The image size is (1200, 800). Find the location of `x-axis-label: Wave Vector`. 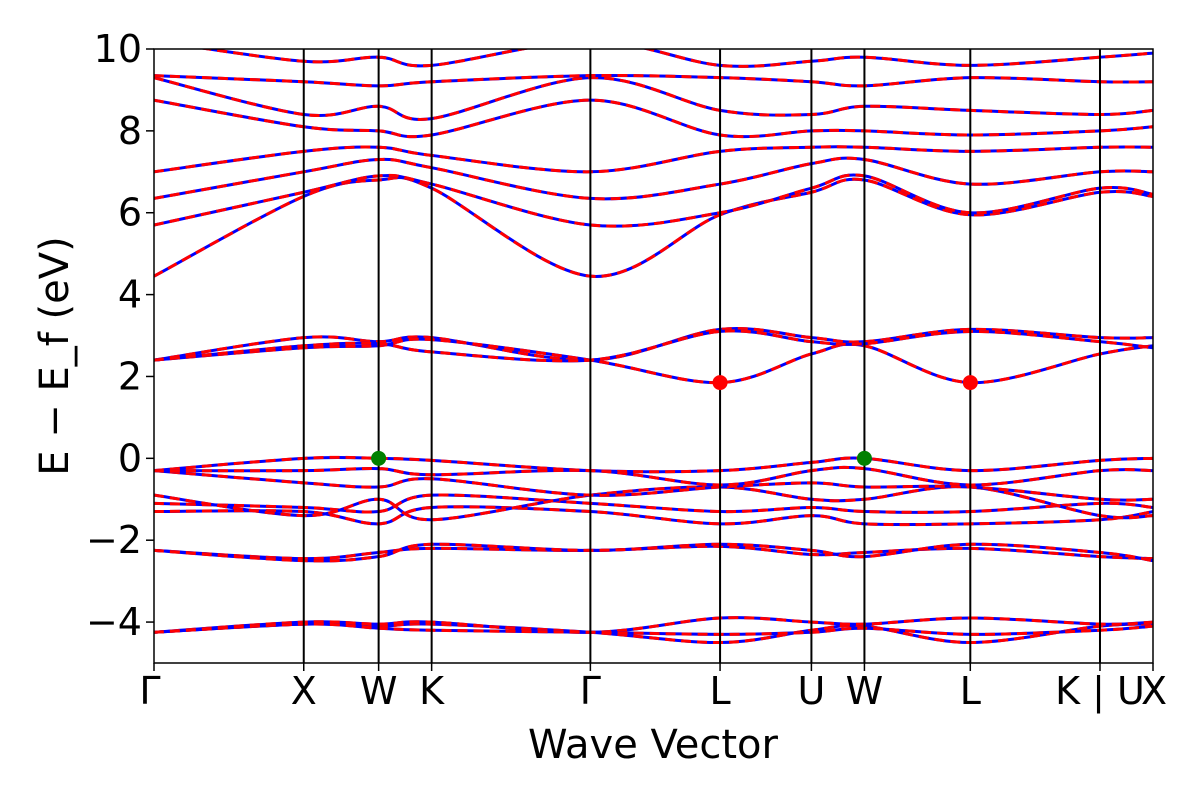

x-axis-label: Wave Vector is located at coordinates (653, 745).